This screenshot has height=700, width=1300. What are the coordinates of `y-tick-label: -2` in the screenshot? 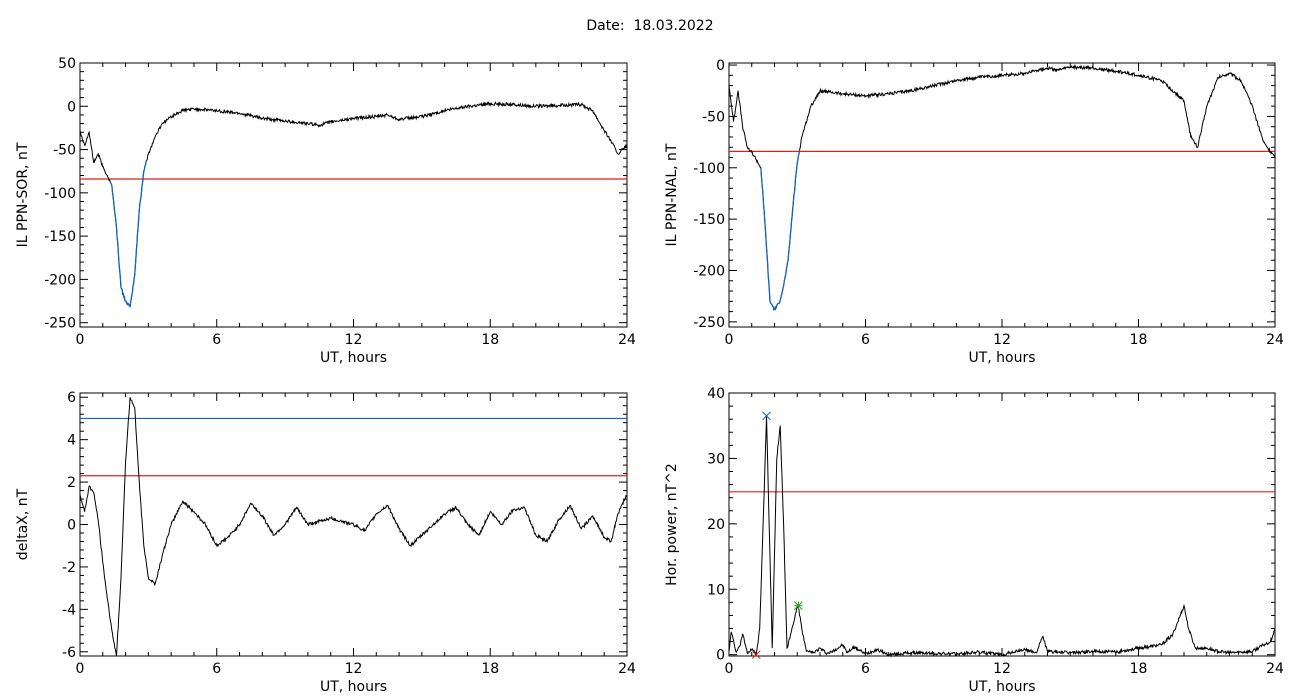 It's located at (69, 568).